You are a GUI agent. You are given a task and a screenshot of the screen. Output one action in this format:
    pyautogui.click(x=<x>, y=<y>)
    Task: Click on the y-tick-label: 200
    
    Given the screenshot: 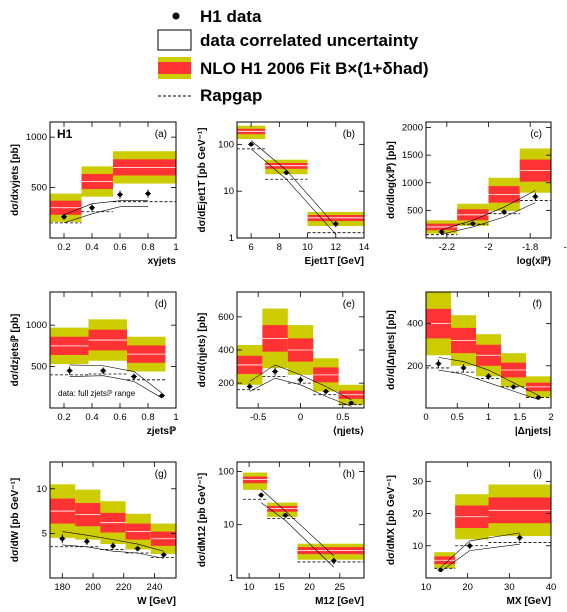 What is the action you would take?
    pyautogui.click(x=226, y=383)
    